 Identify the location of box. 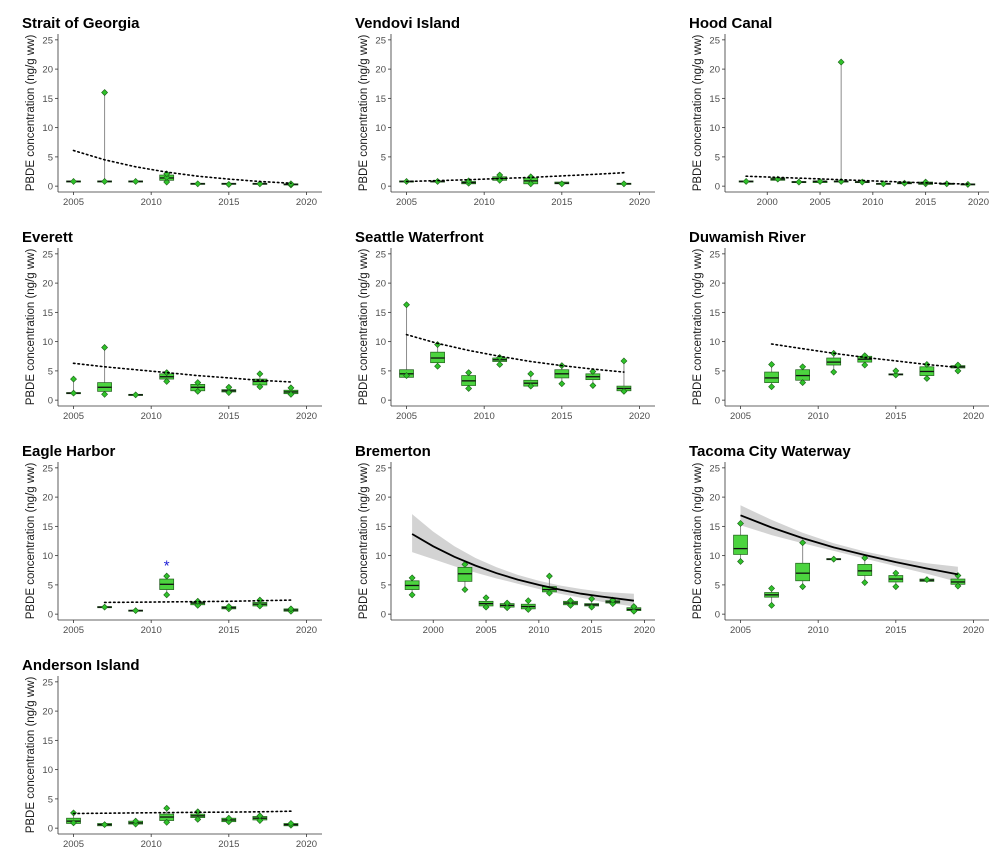
(740, 544).